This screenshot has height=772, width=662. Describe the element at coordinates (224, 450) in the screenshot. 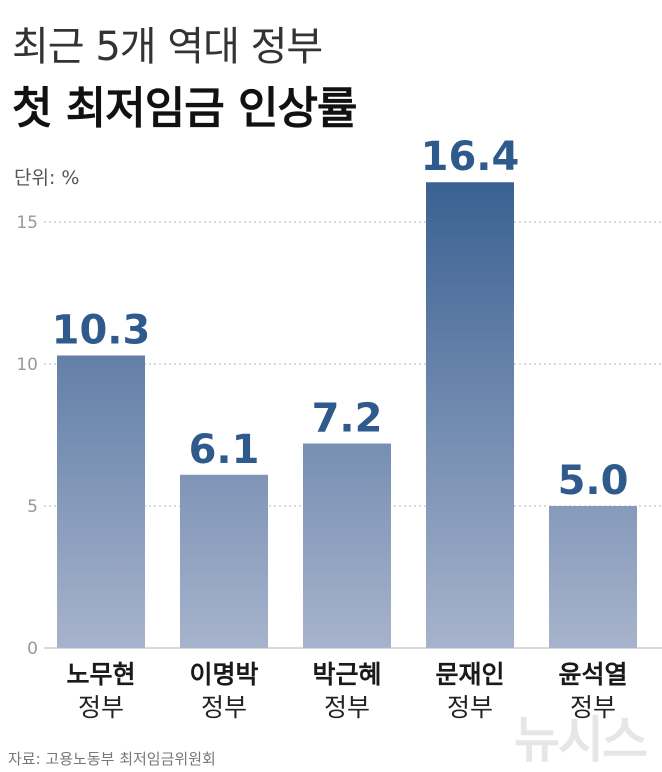

I see `value-label-2: 6.1` at that location.